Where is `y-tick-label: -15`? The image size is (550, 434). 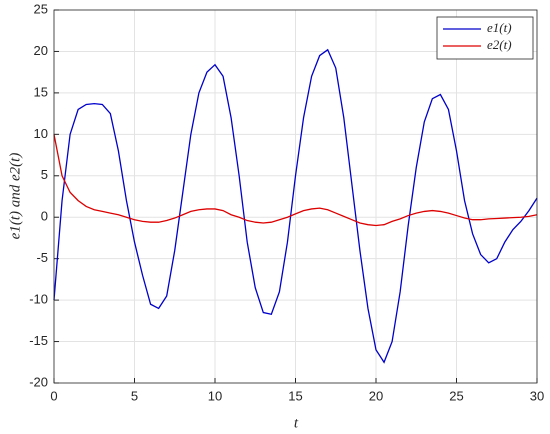
y-tick-label: -15 is located at coordinates (38, 340).